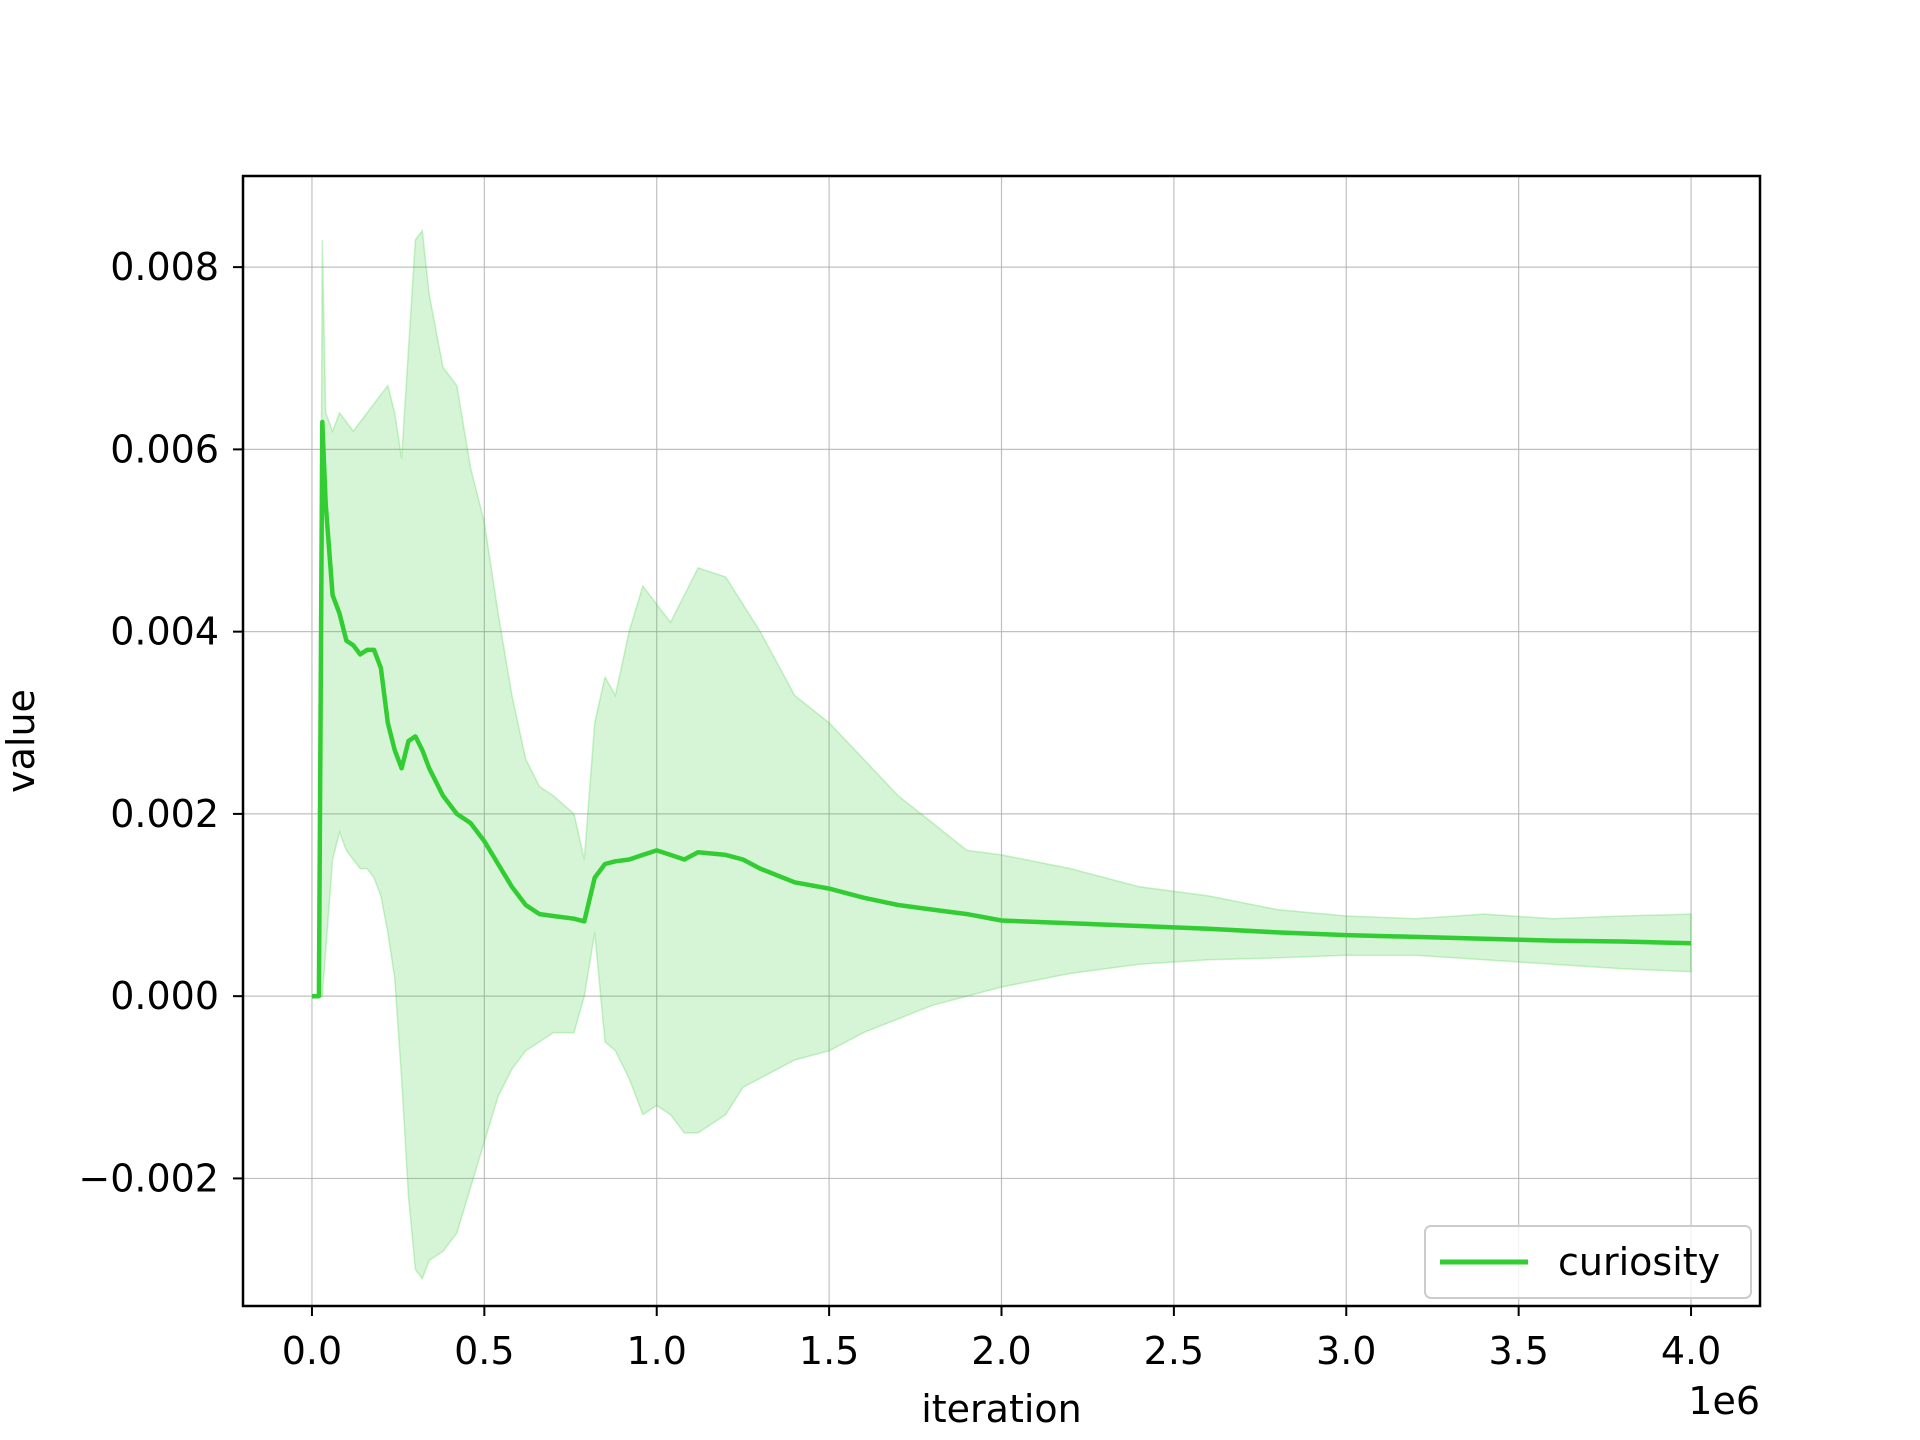 The image size is (1920, 1440). Describe the element at coordinates (829, 1351) in the screenshot. I see `x-tick-label: 1.5` at that location.